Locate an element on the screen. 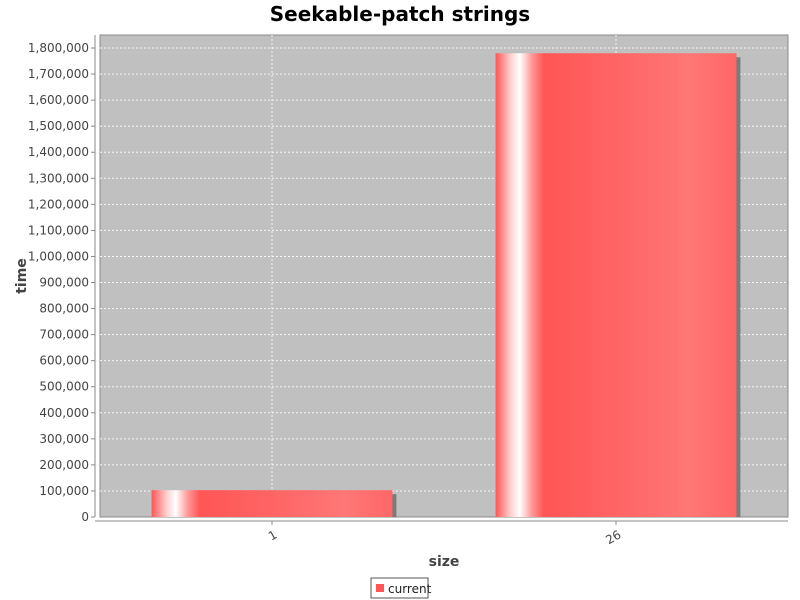  y-tick-label: 600,000 is located at coordinates (64, 361).